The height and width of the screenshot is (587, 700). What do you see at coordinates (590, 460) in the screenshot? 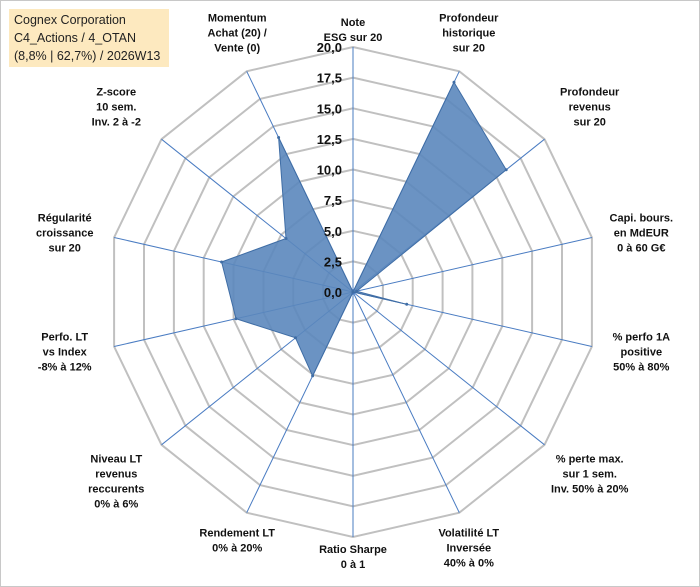
I see `axis-label-line: % perte max.` at bounding box center [590, 460].